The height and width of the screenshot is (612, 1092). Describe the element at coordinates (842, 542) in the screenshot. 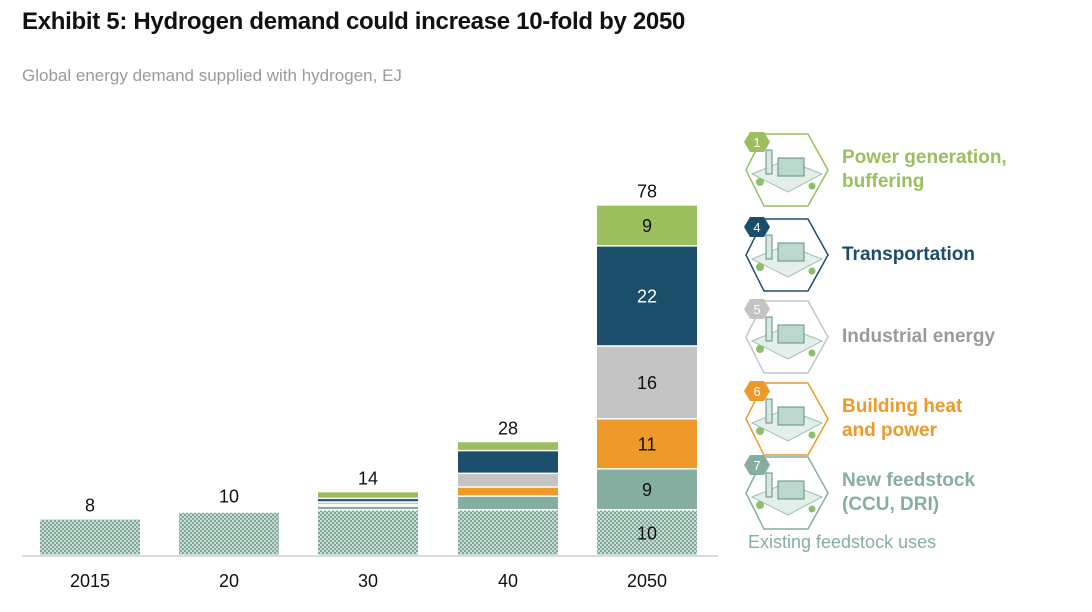

I see `legend-existing-label: Existing feedstock uses` at that location.